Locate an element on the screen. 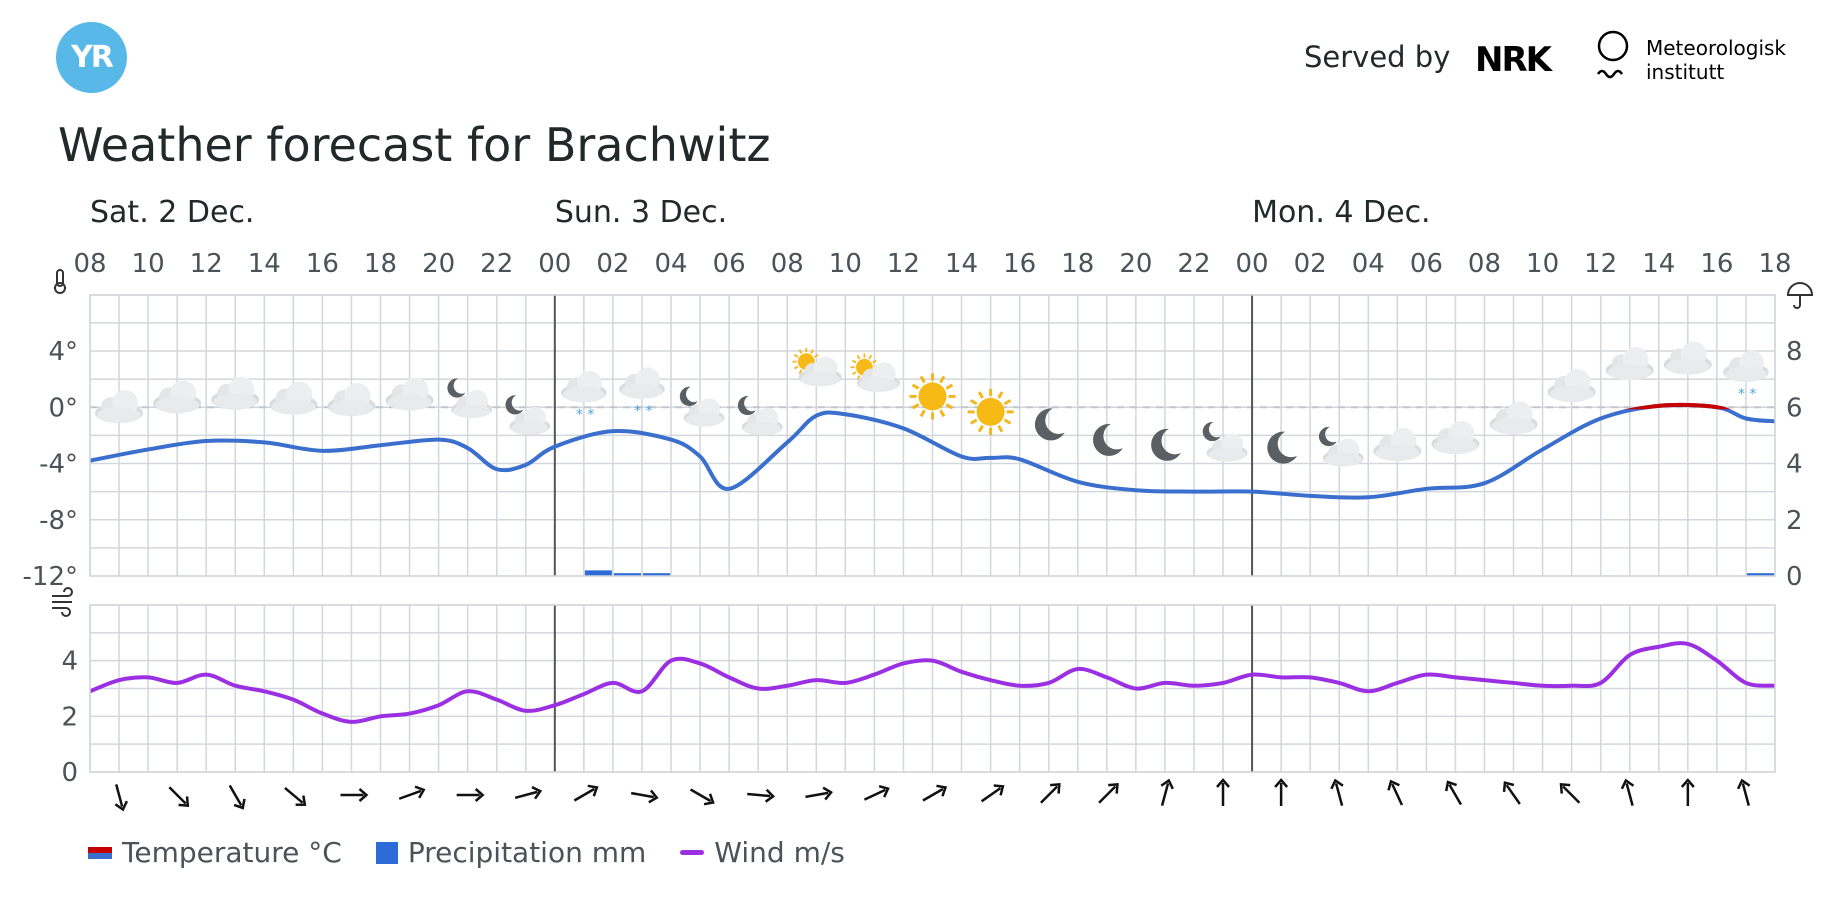 The height and width of the screenshot is (924, 1825). legend-temperature: Temperature °C is located at coordinates (215, 852).